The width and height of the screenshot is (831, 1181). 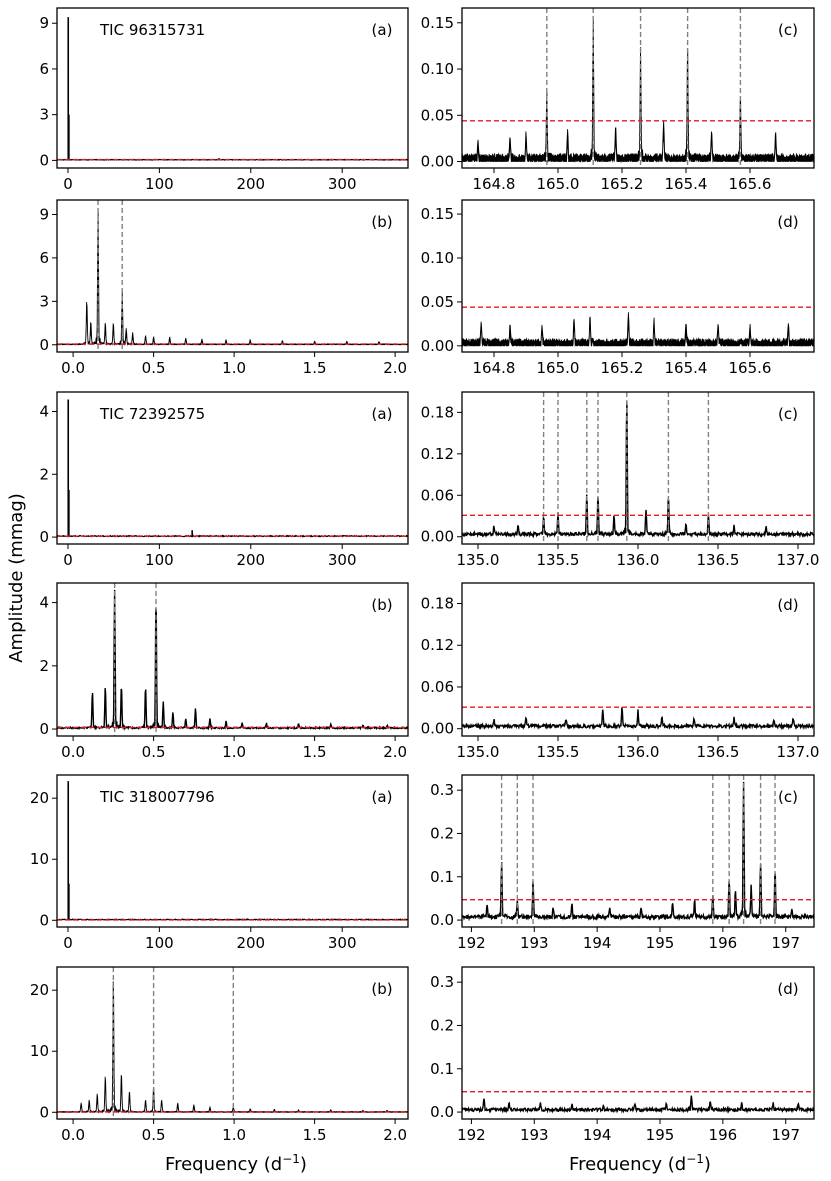 What do you see at coordinates (342, 184) in the screenshot?
I see `x-tick-label-p1a-3: 300` at bounding box center [342, 184].